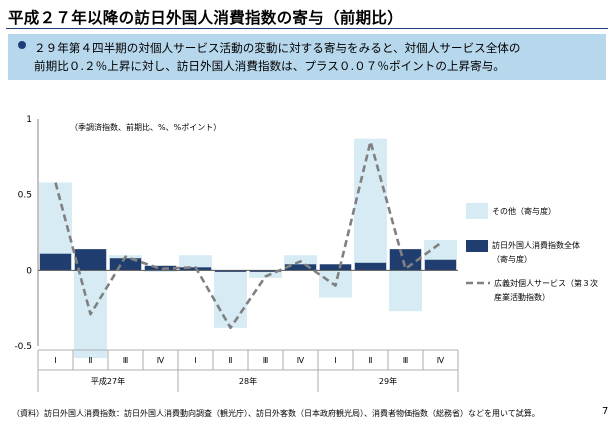  I want to click on x-tick-label-year: 平成27年, so click(108, 381).